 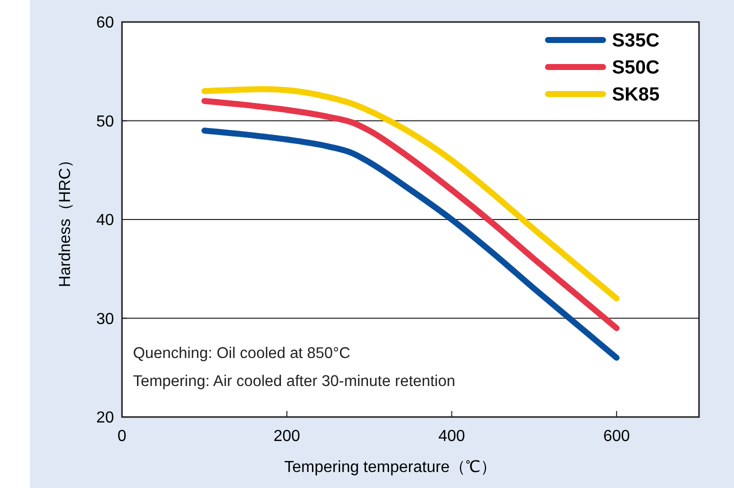 I want to click on x-axis-title: Tempering temperature（℃）, so click(x=390, y=467).